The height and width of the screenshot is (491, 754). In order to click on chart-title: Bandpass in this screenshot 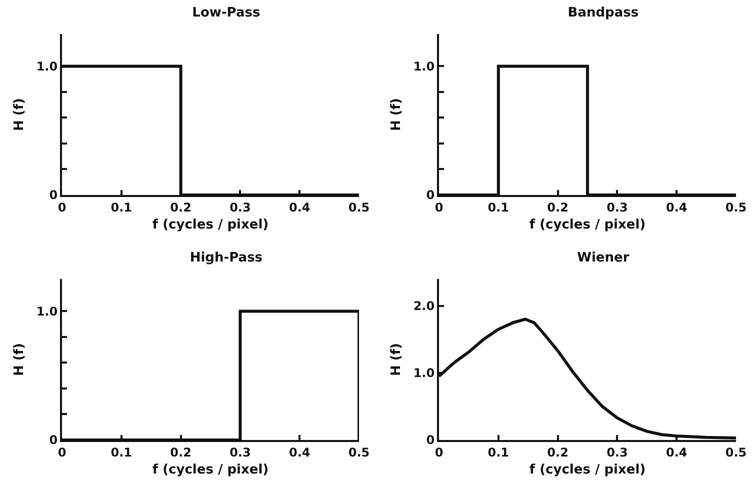, I will do `click(603, 12)`.